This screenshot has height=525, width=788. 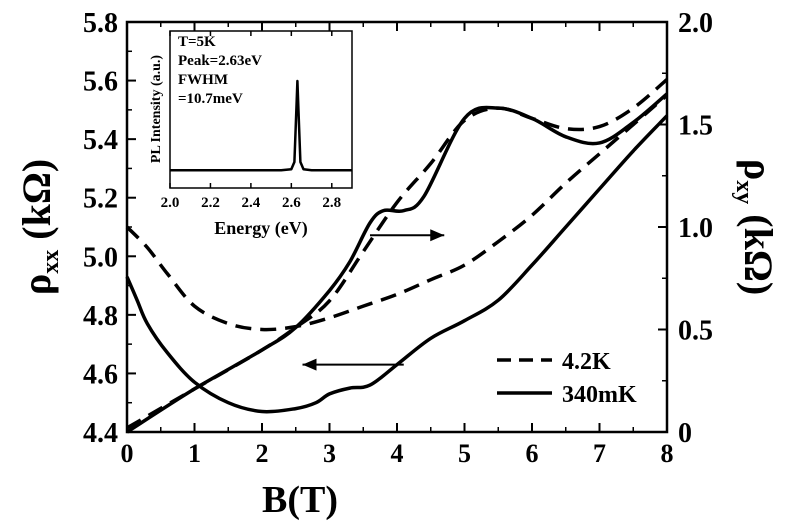 What do you see at coordinates (170, 203) in the screenshot?
I see `inset-x-tick-label: 2.0` at bounding box center [170, 203].